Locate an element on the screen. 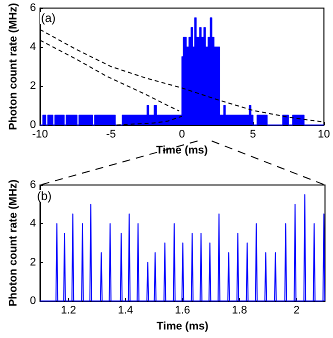 Image resolution: width=333 pixels, height=338 pixels. annotation: (b) is located at coordinates (44, 196).